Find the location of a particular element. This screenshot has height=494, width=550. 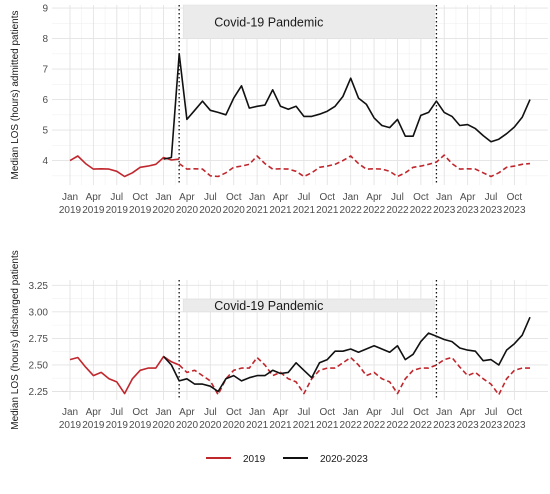

y-axis-label: Median LOS (hours) admitted patients is located at coordinates (15, 95).